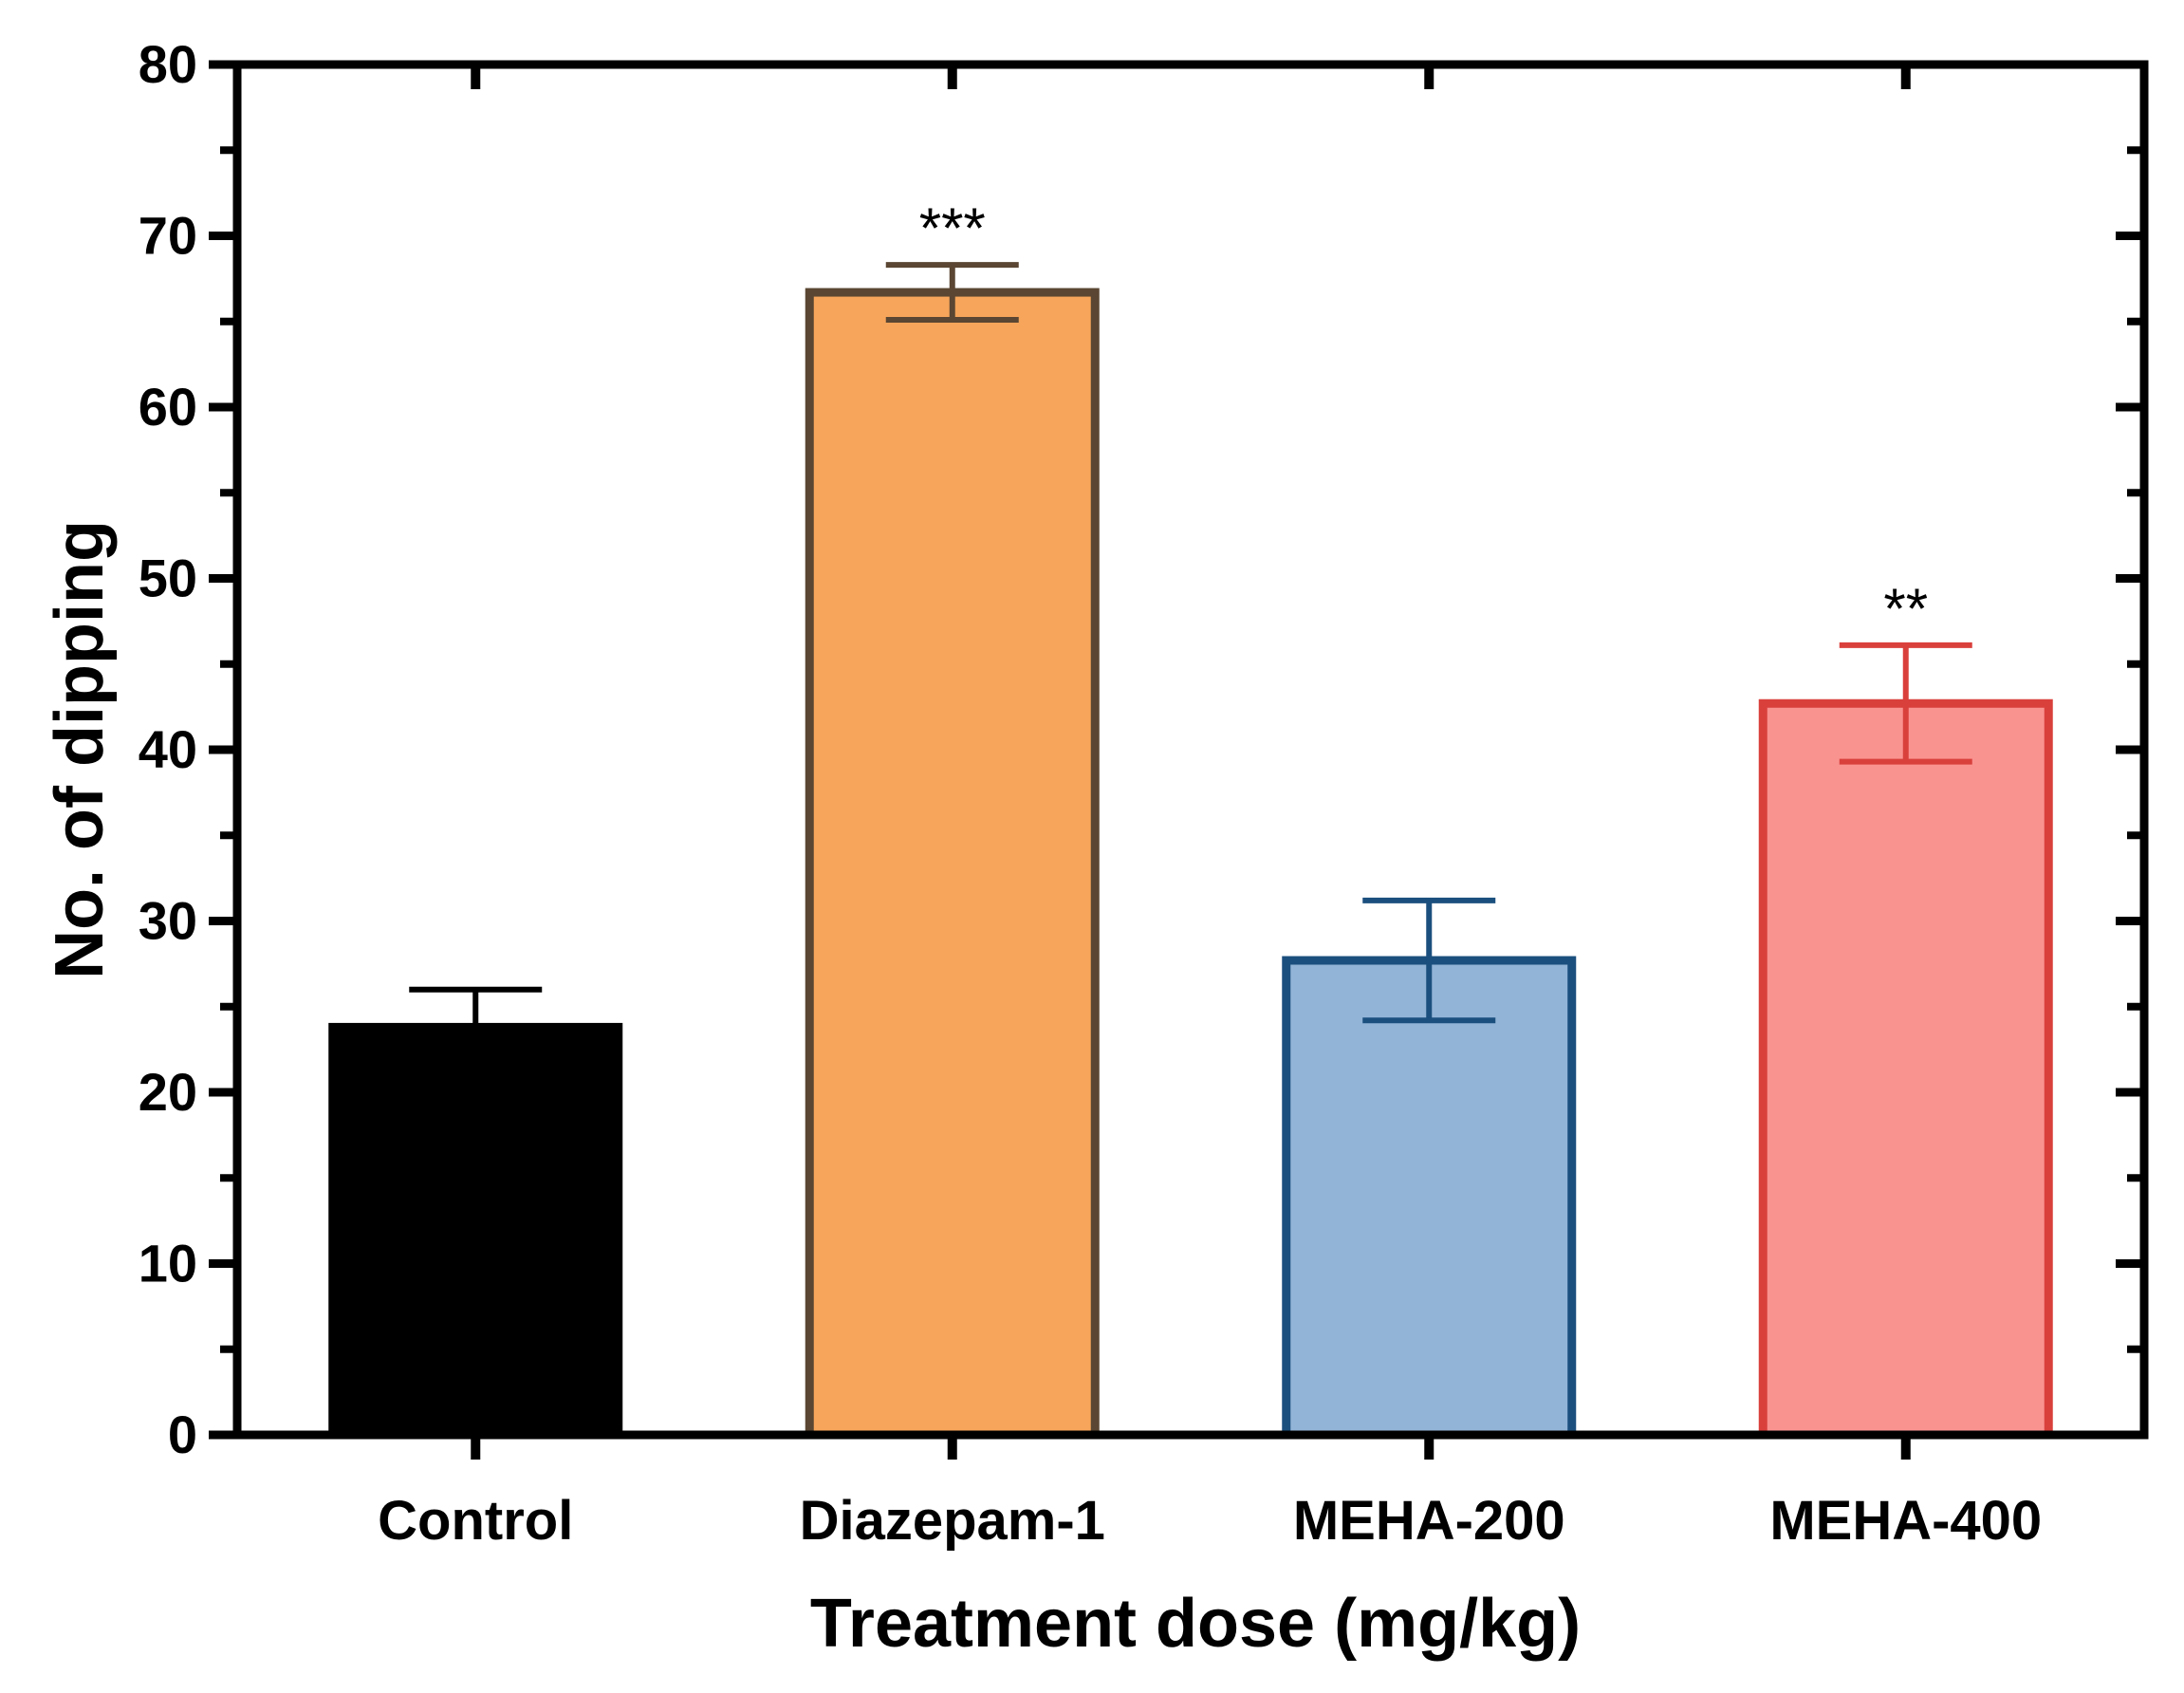  What do you see at coordinates (168, 236) in the screenshot?
I see `y-tick-label: 70` at bounding box center [168, 236].